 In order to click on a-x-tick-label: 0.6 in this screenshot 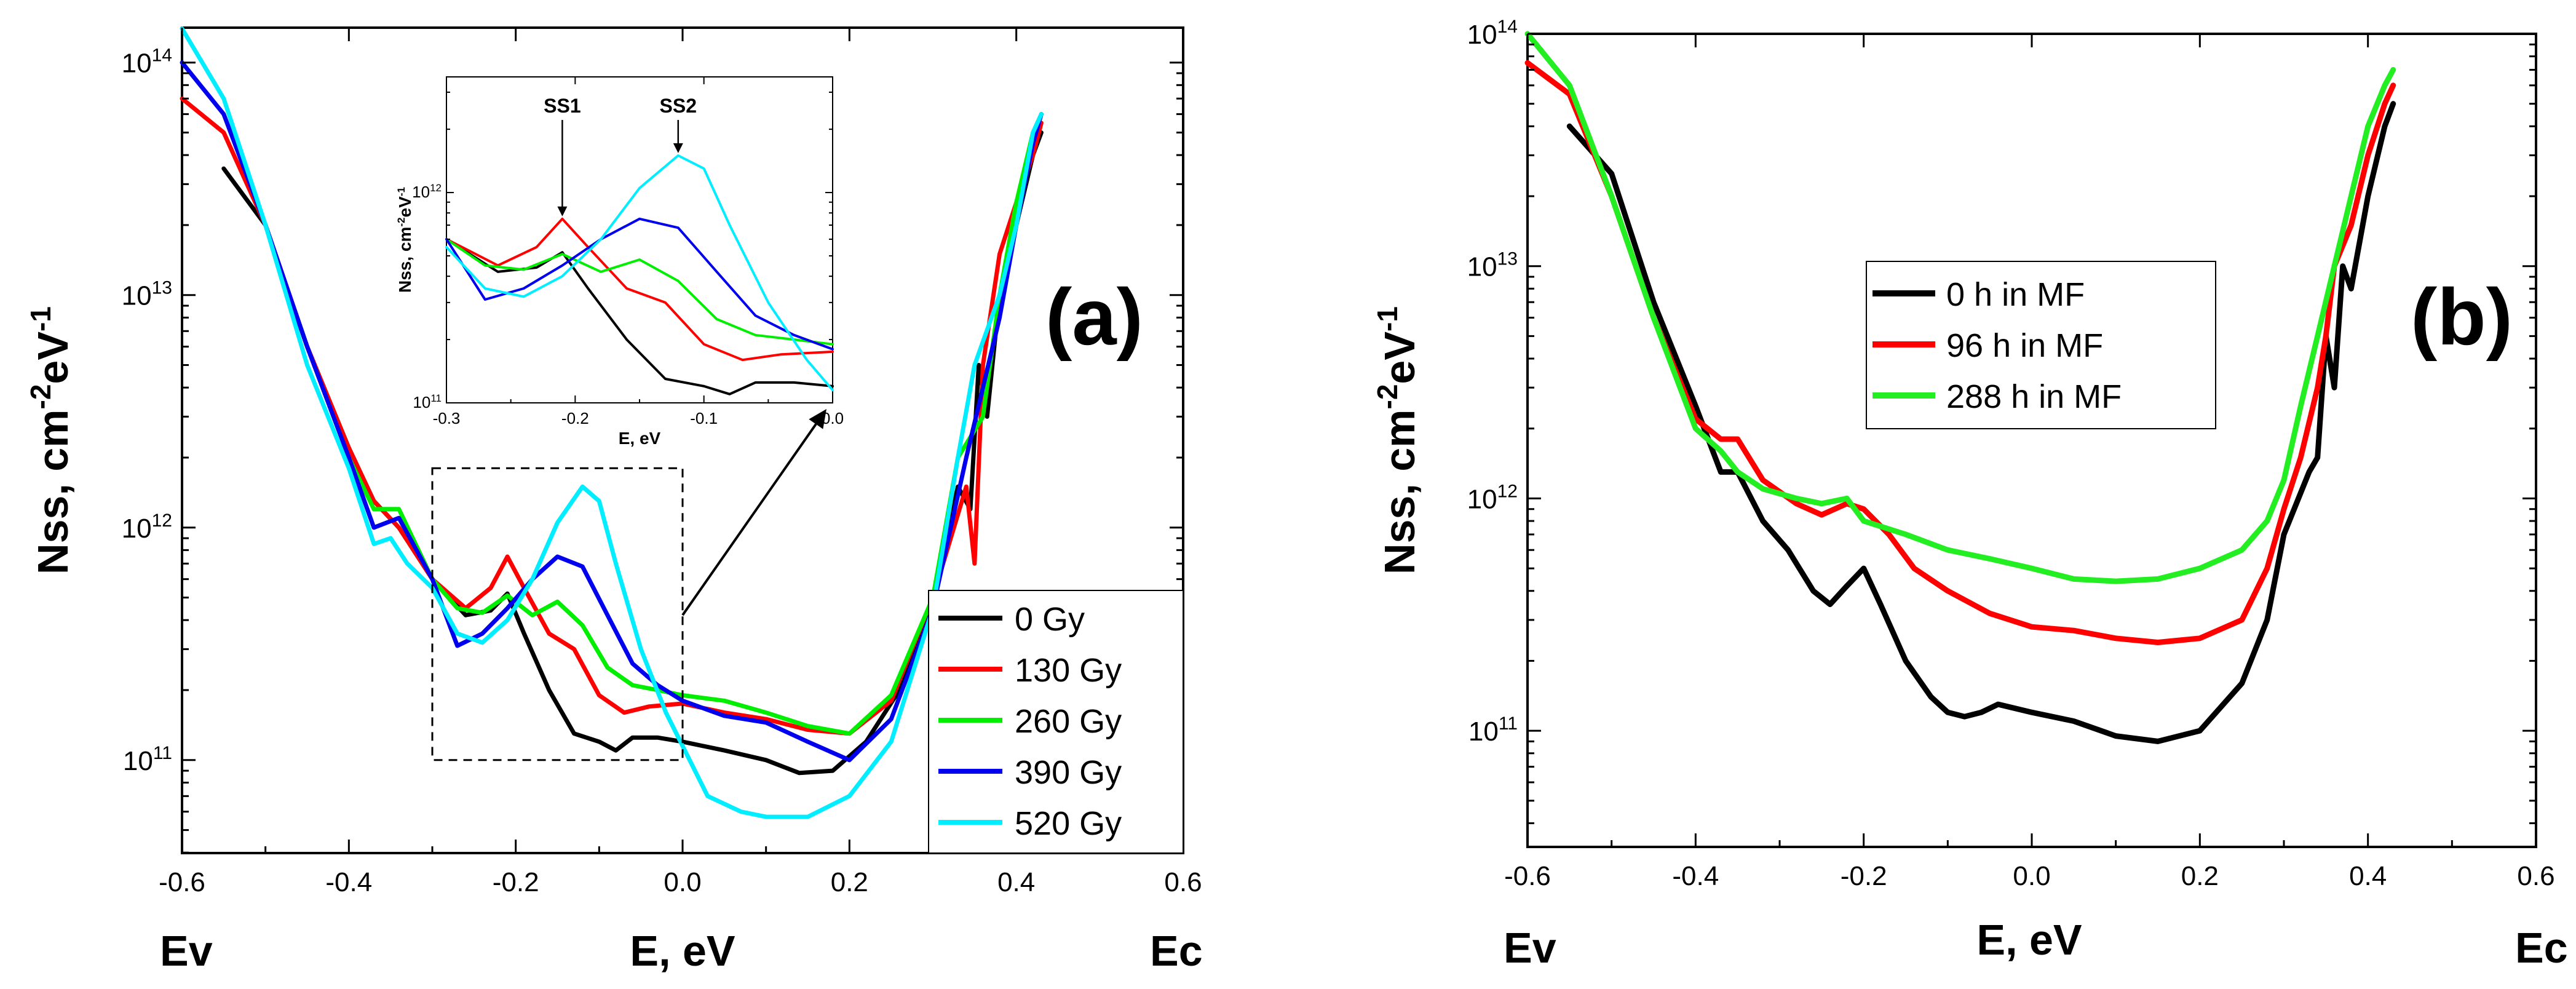, I will do `click(1183, 882)`.